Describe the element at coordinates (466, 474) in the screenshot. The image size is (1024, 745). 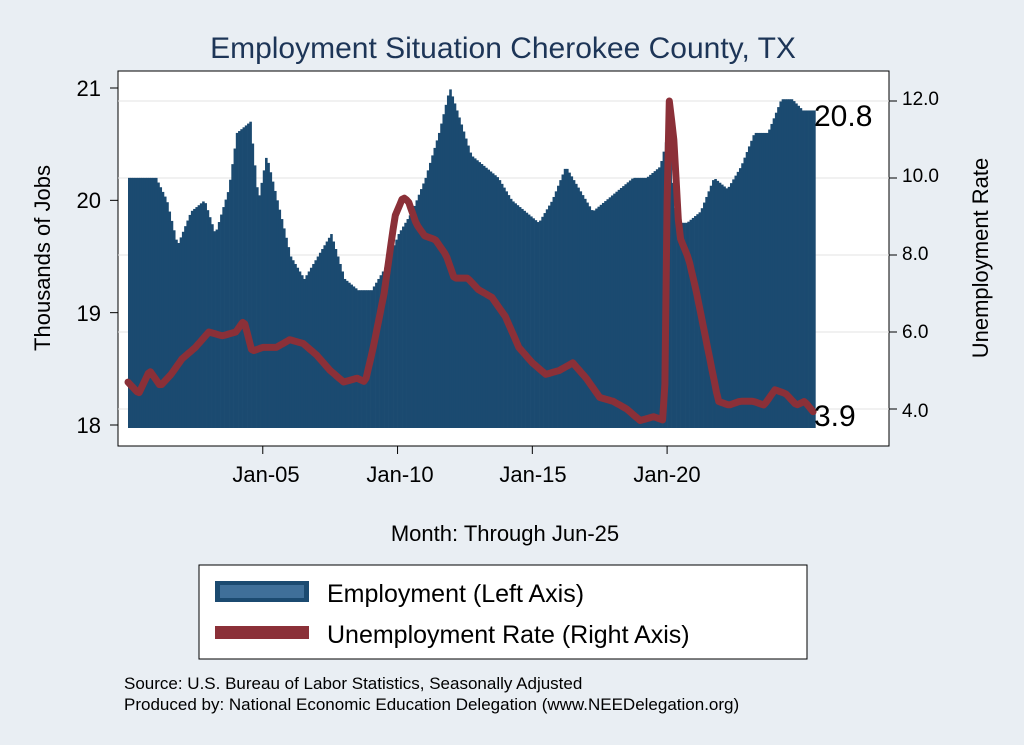
I see `x-axis: Jan-05 Jan-10 Jan-15 Jan-20` at that location.